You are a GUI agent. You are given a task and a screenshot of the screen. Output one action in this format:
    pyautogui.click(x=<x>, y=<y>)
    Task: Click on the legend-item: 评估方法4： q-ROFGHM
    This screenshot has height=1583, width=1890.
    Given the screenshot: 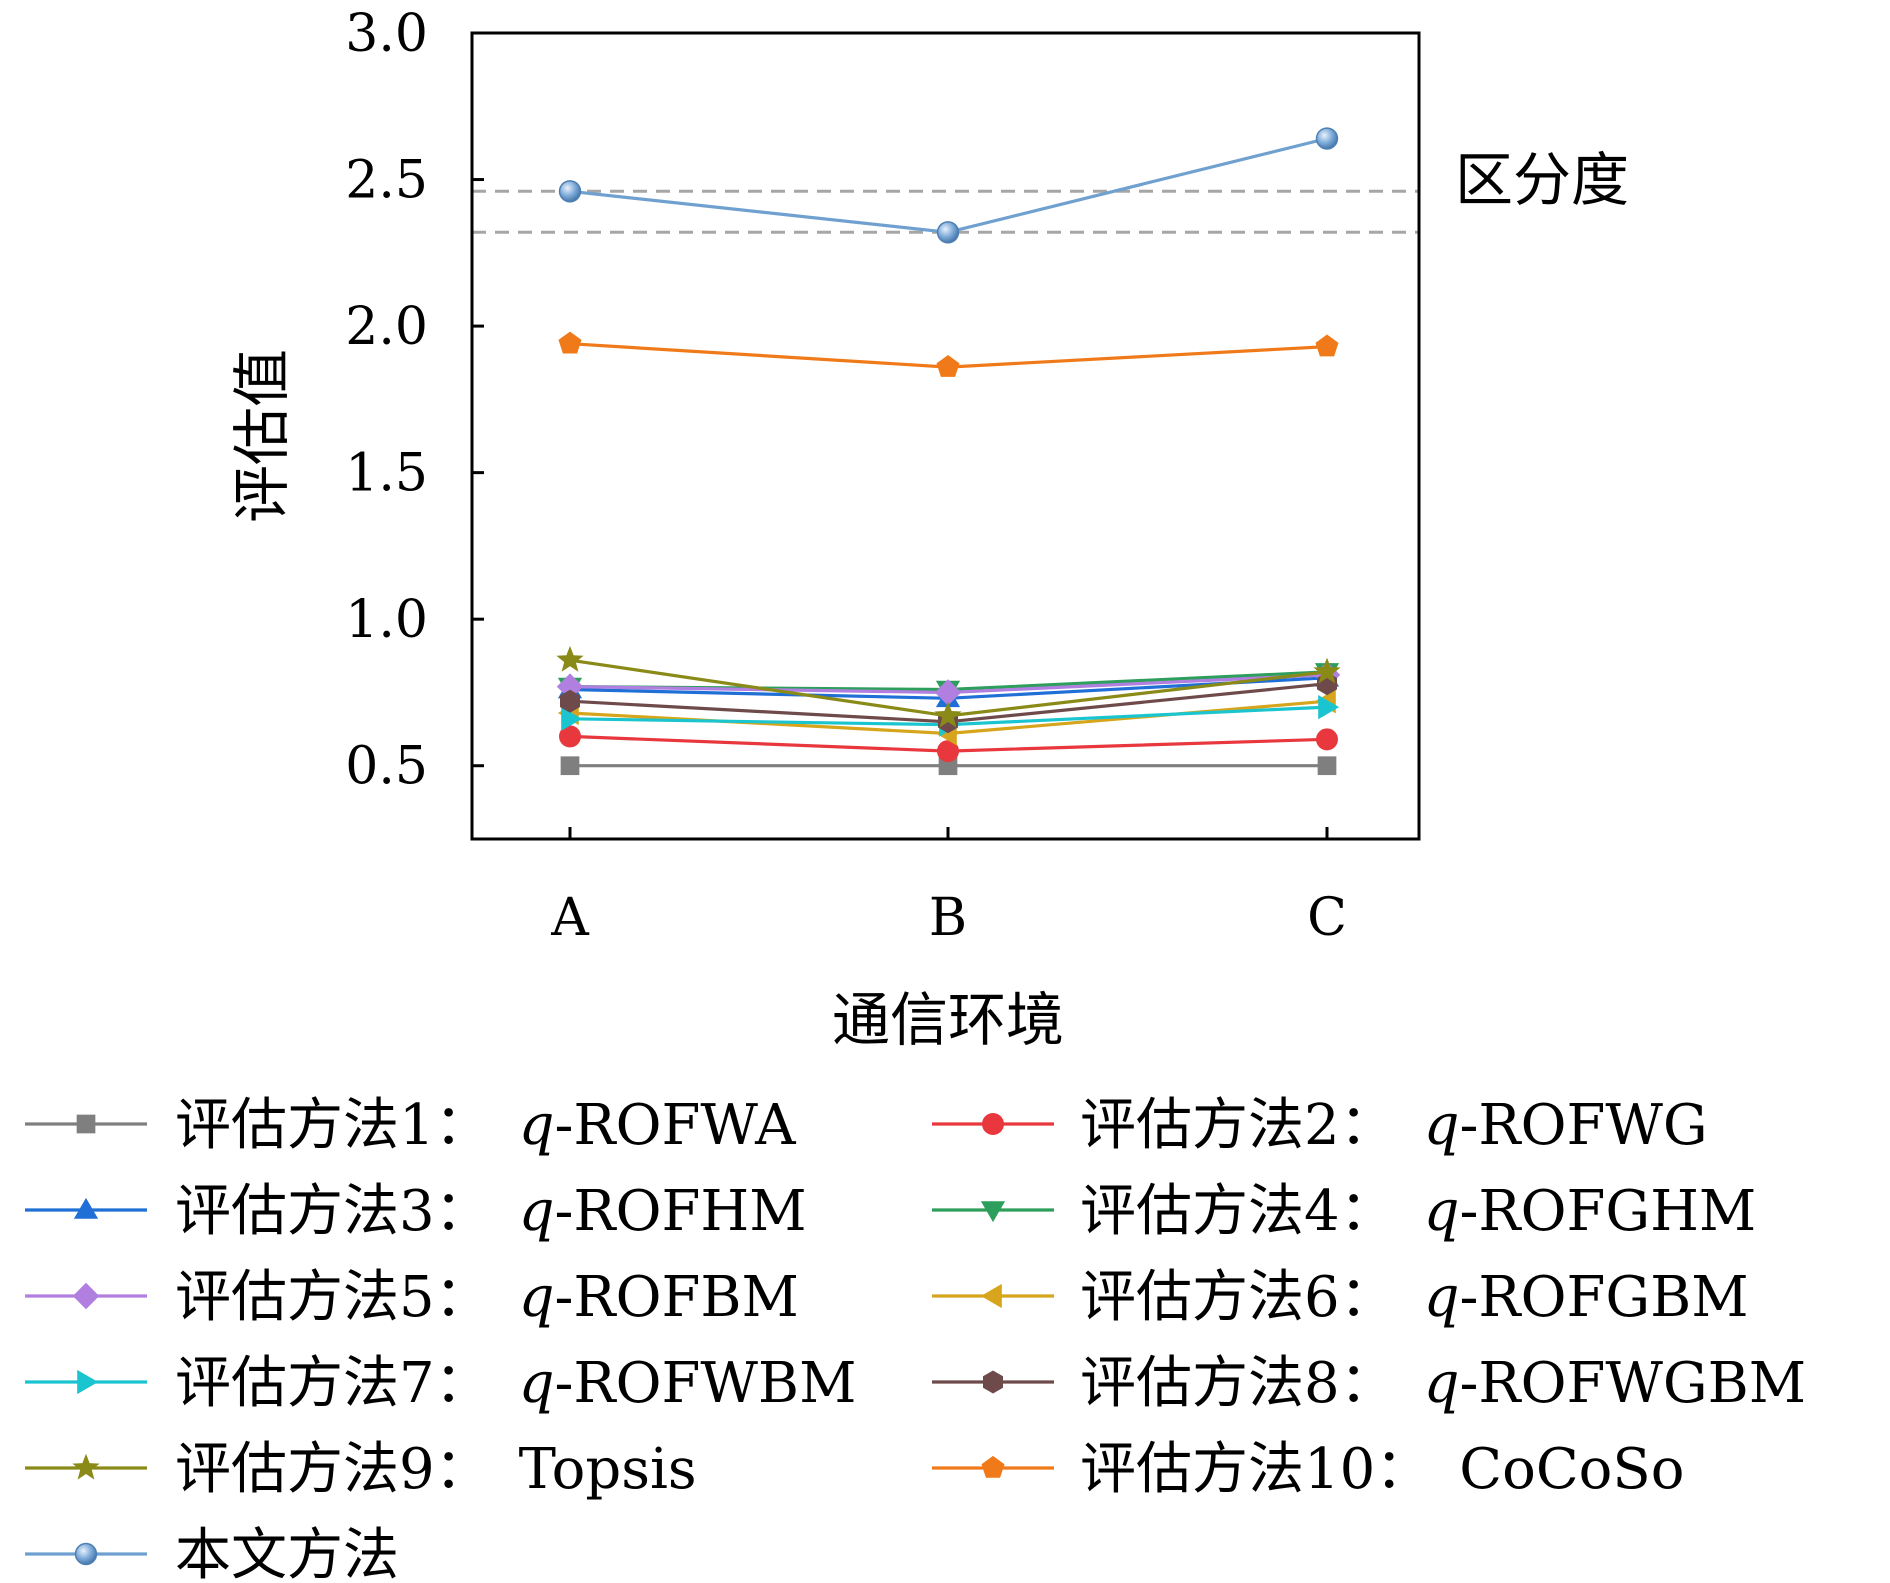 What is the action you would take?
    pyautogui.click(x=1344, y=1211)
    